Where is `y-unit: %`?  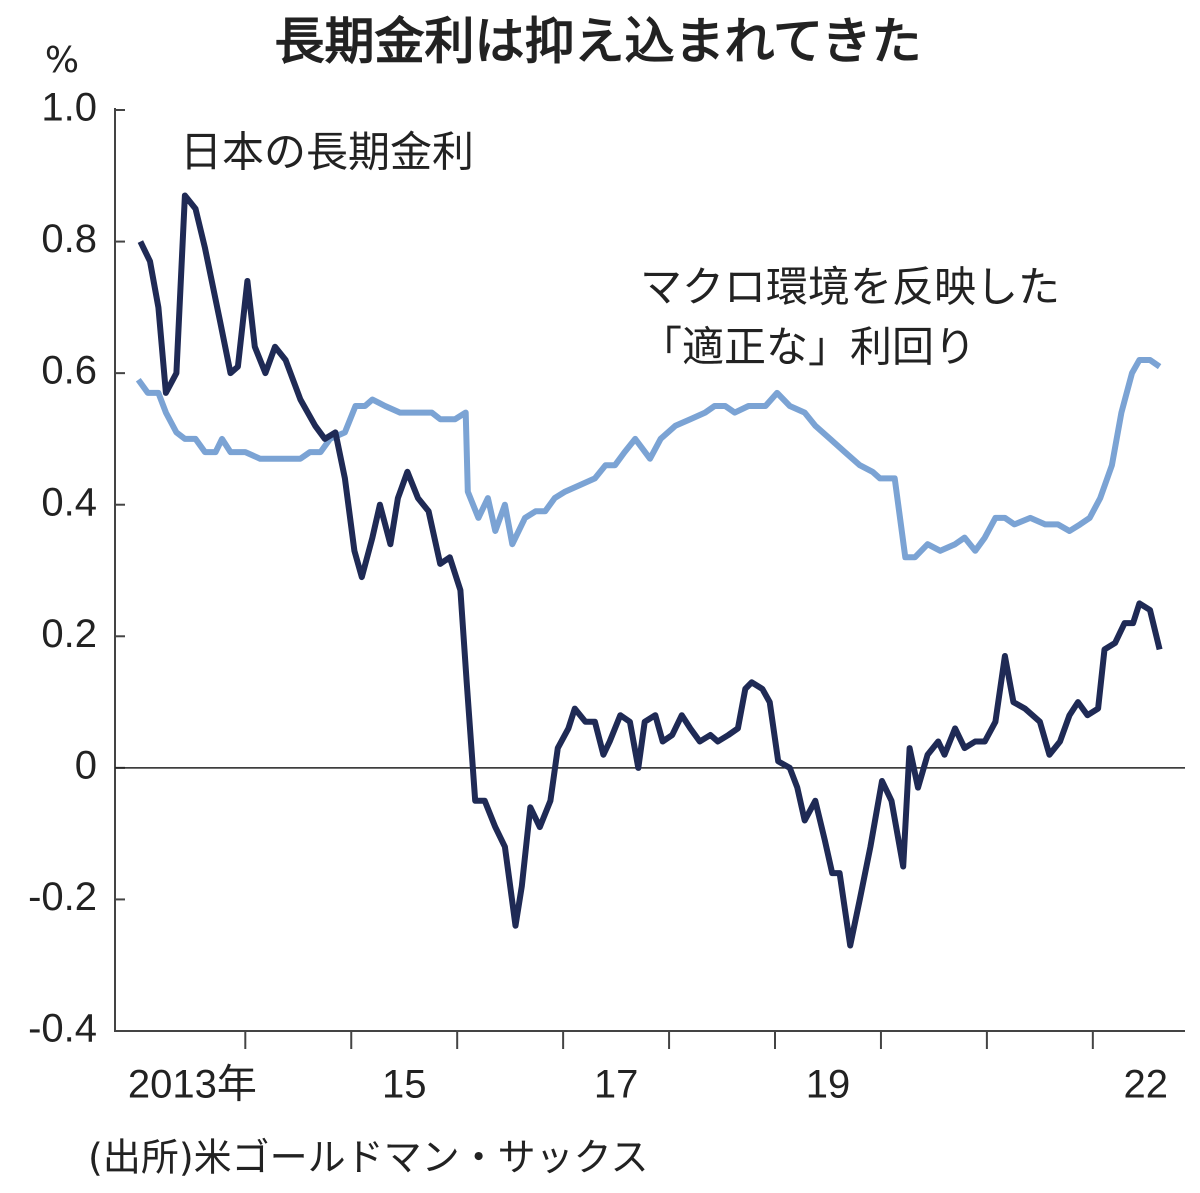
y-unit: % is located at coordinates (62, 60).